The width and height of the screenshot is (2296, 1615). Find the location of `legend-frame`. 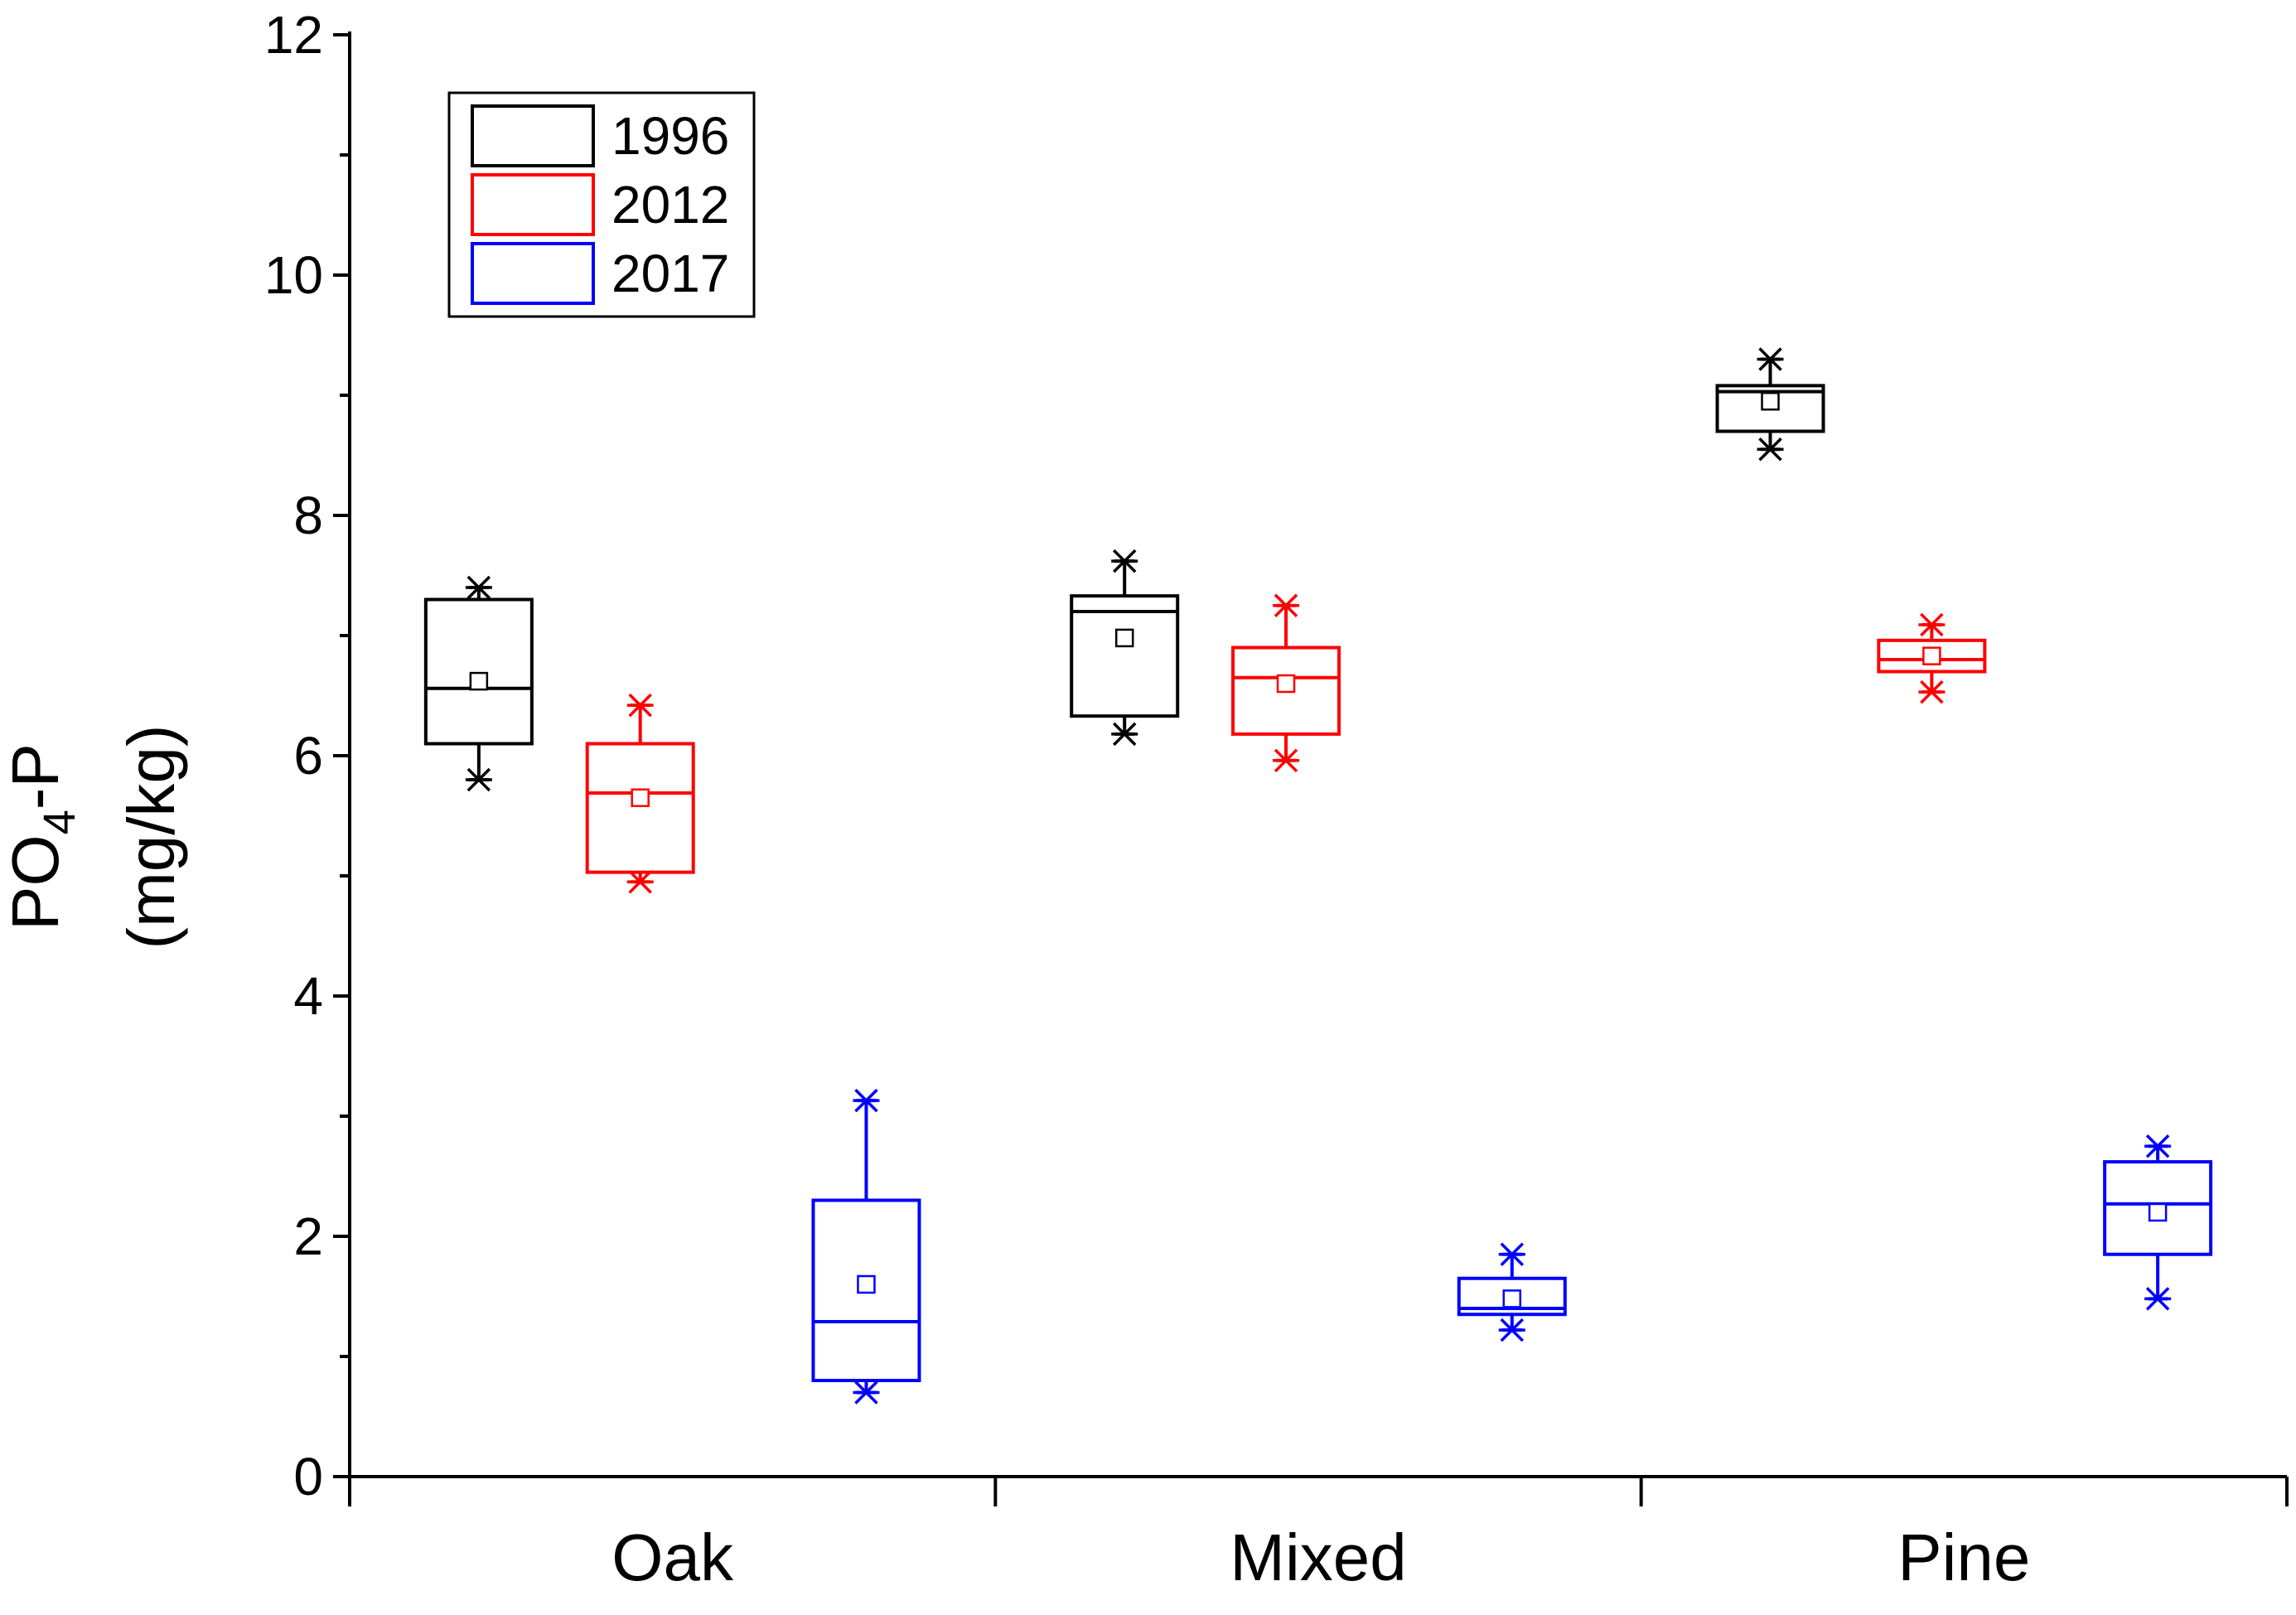

legend-frame is located at coordinates (601, 204).